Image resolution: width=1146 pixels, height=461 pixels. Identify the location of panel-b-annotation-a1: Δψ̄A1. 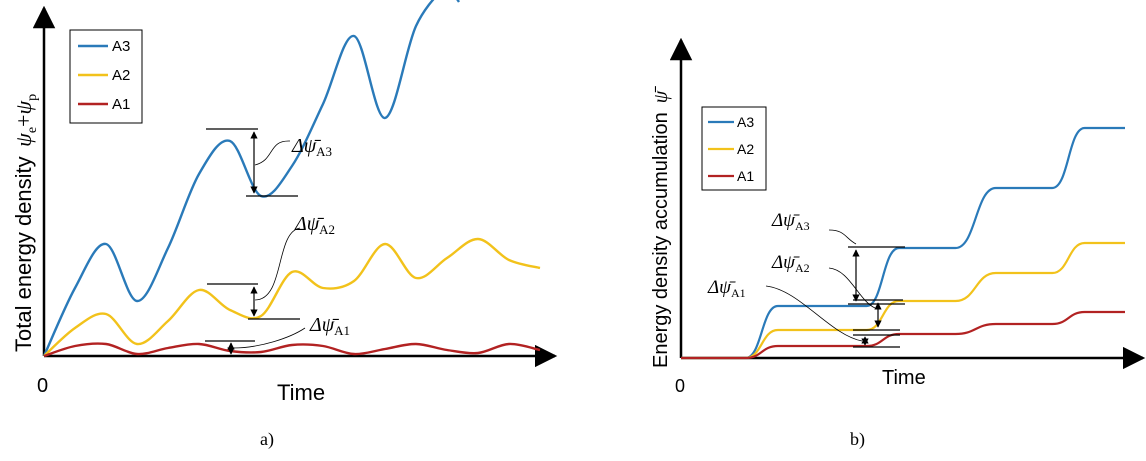
(803, 312).